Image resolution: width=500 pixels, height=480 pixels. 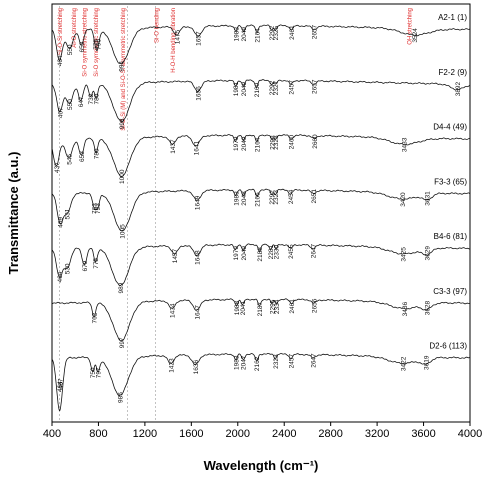 What do you see at coordinates (75, 28) in the screenshot?
I see `band-annotation: Al-O stretching` at bounding box center [75, 28].